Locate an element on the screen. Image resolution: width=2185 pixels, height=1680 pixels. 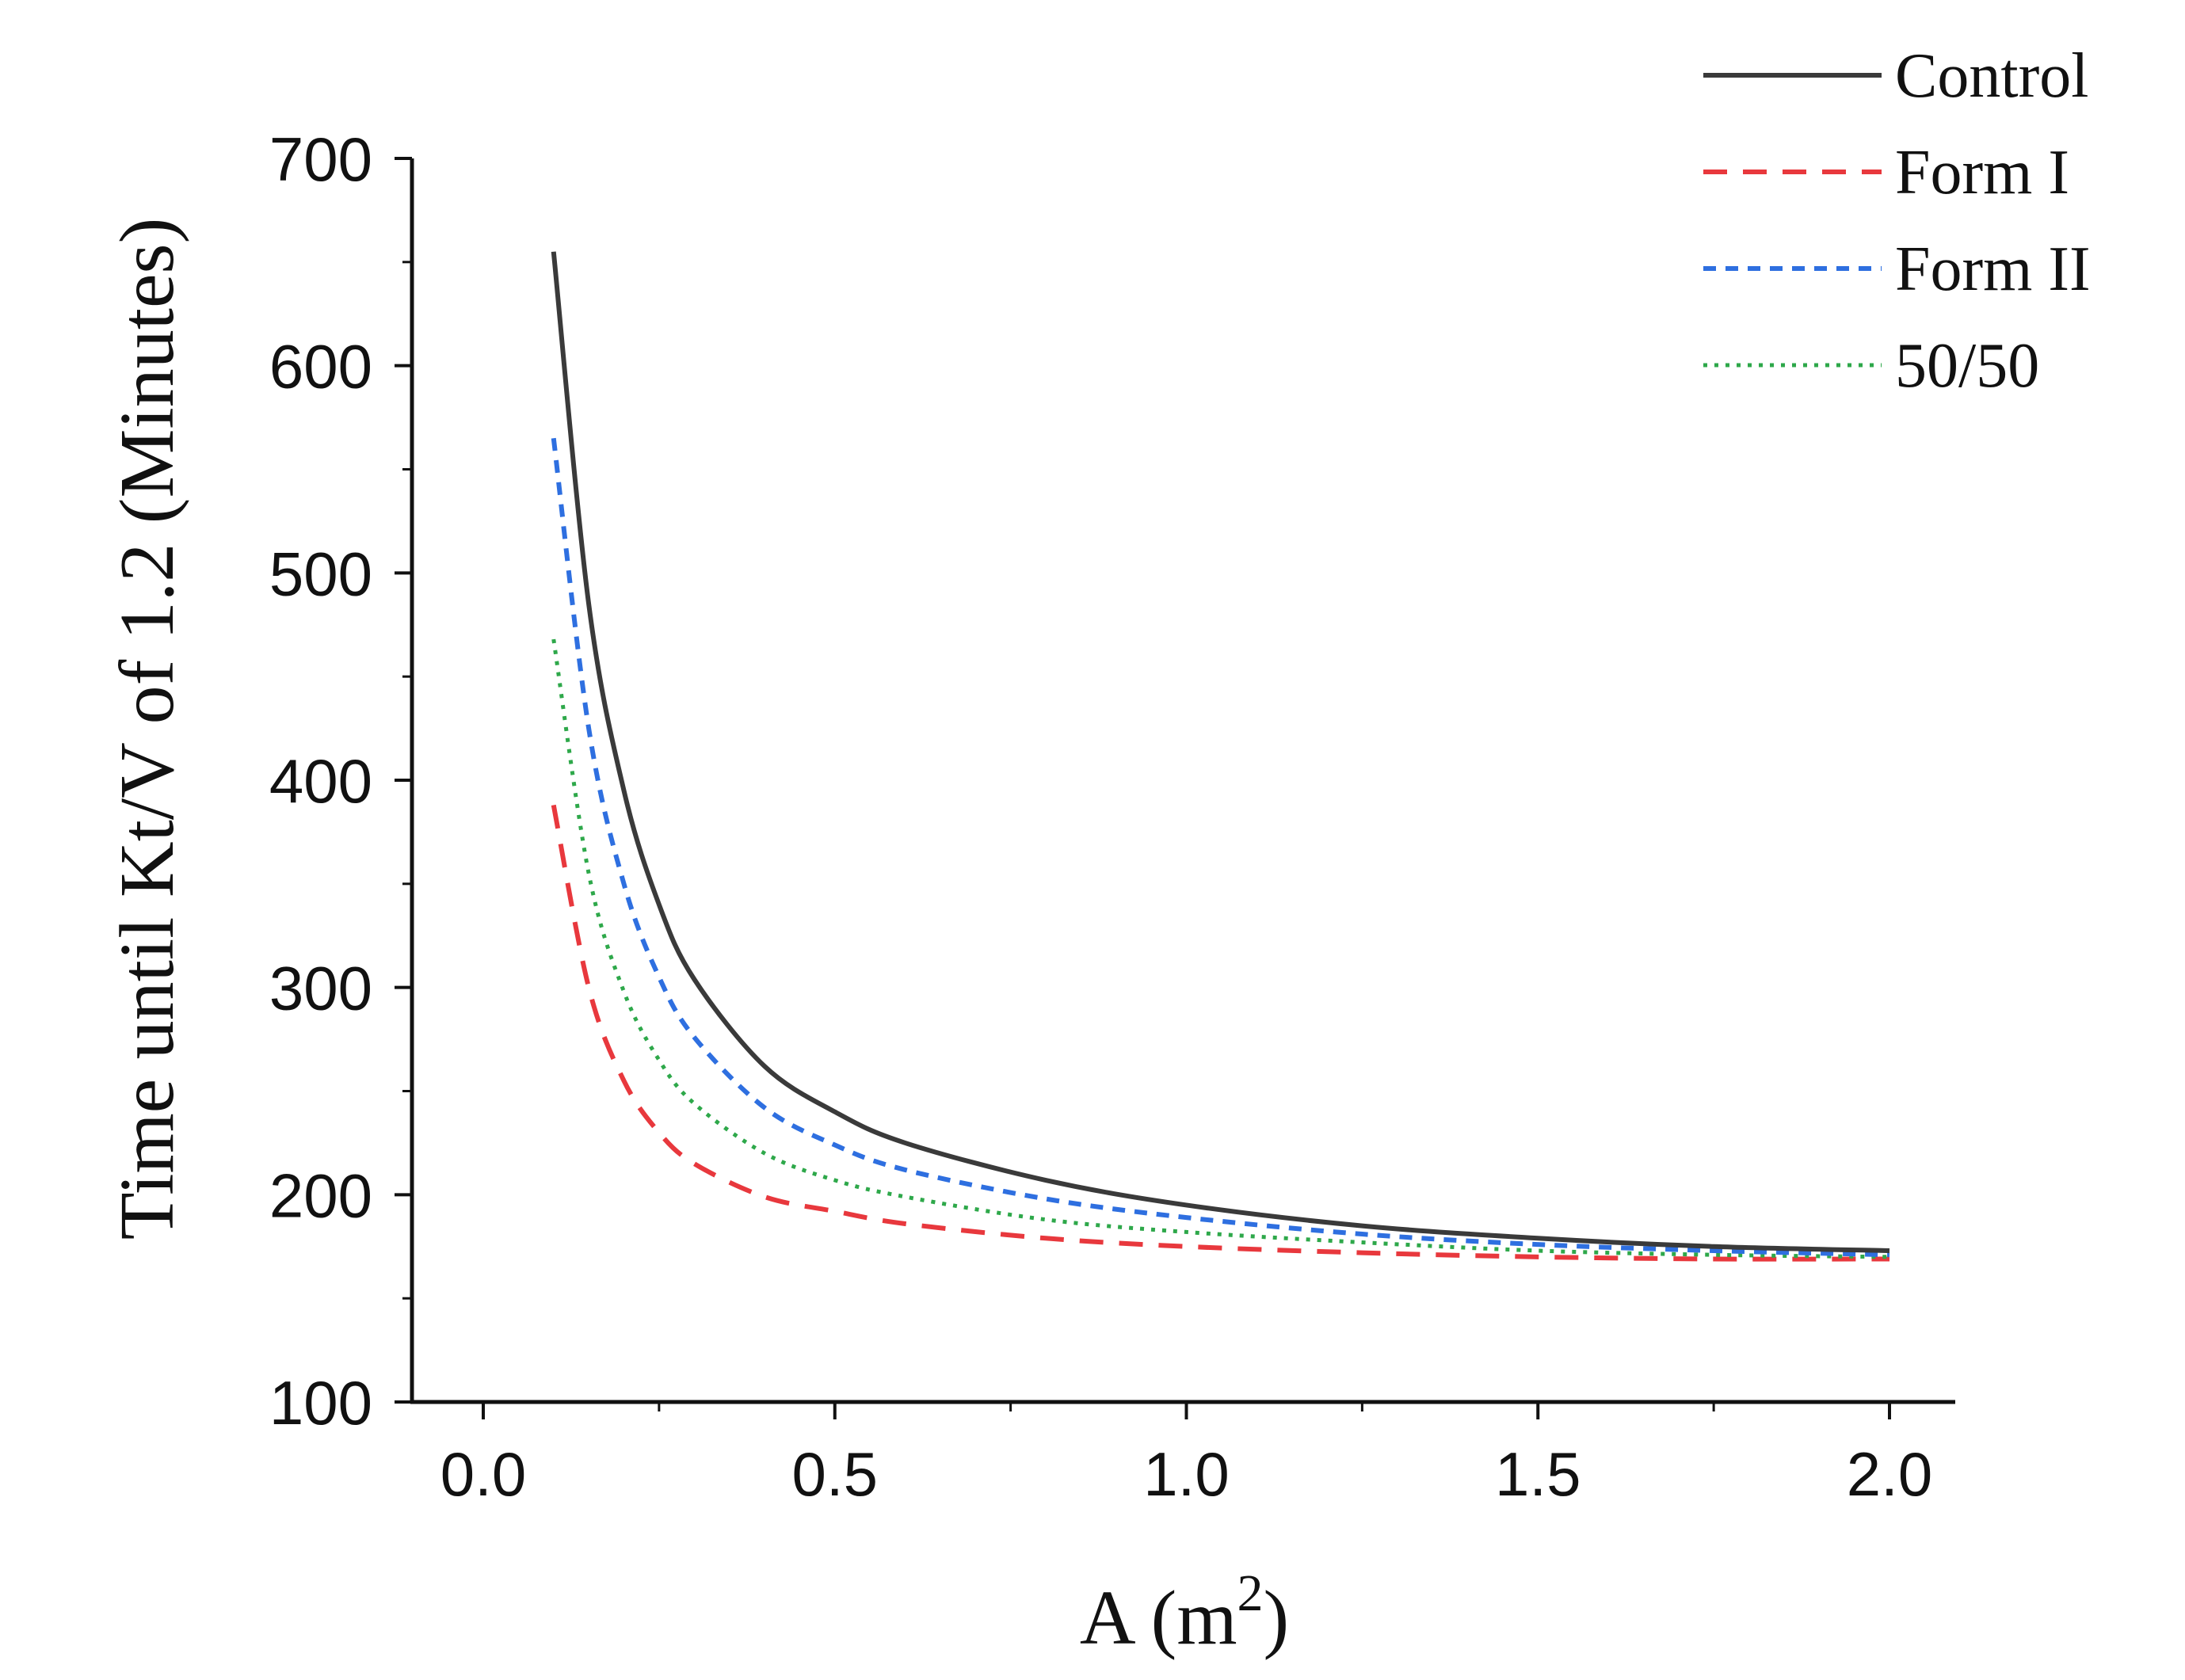
x-ticks: 0.0 0.5 1.0 1.5 2.0 is located at coordinates (1186, 1455).